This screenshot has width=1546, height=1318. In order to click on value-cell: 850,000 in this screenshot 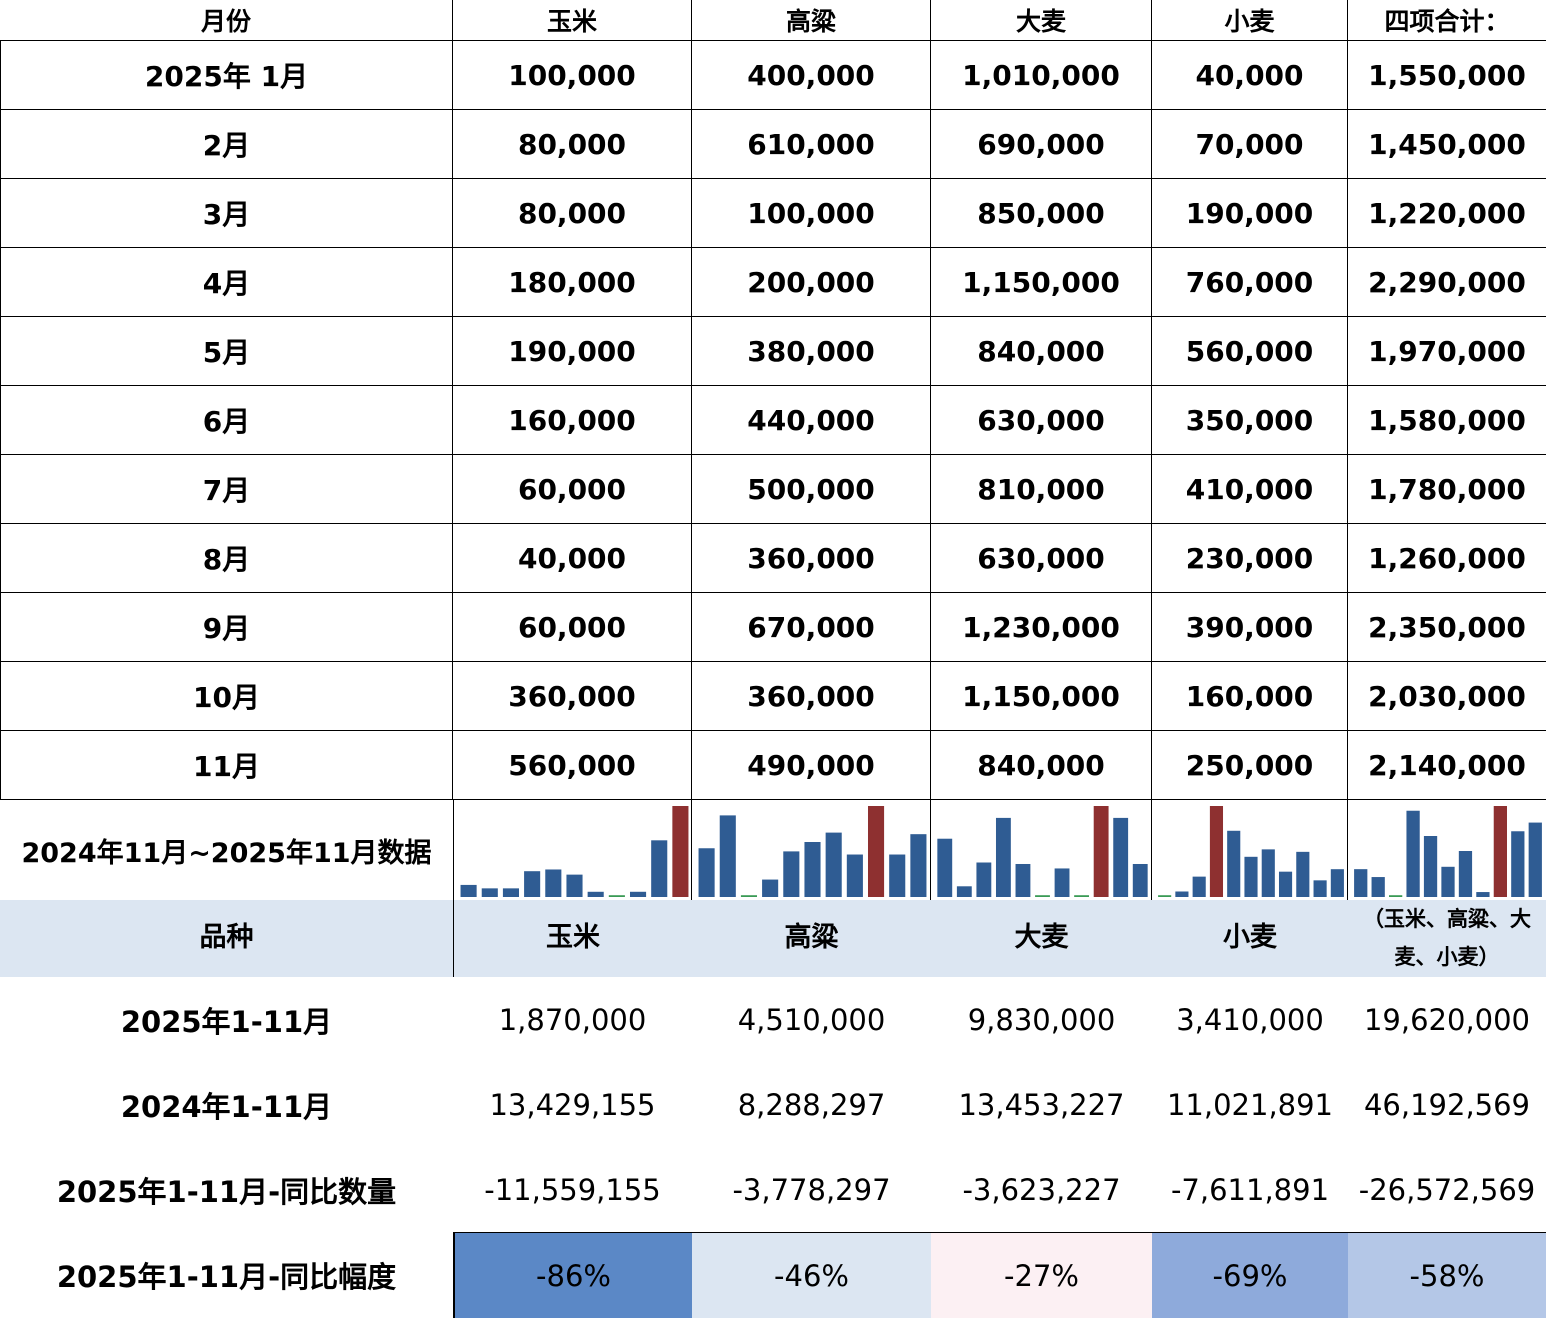, I will do `click(1041, 213)`.